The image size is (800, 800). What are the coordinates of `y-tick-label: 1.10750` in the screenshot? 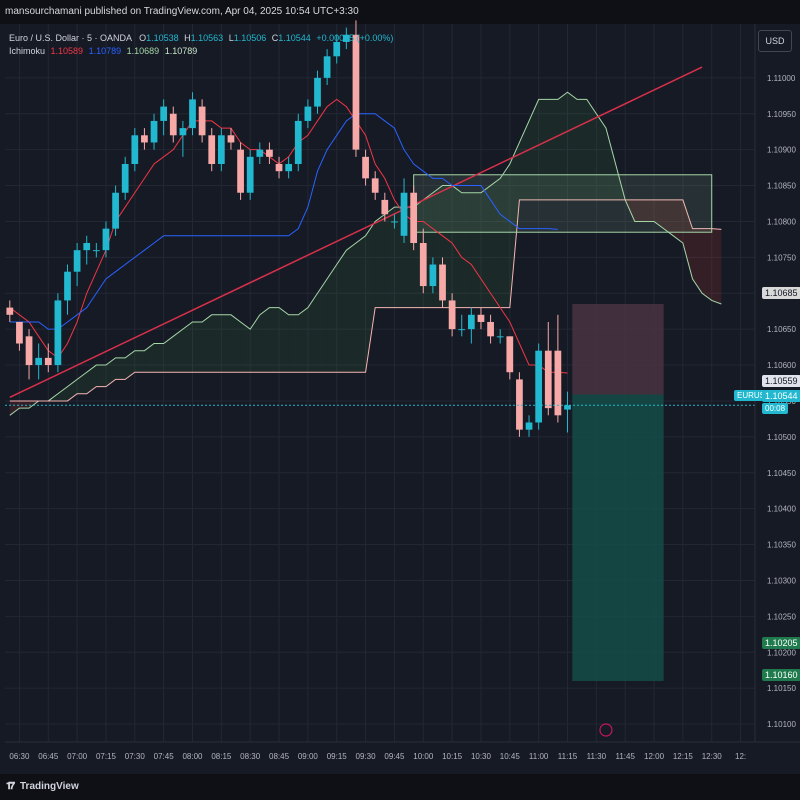 It's located at (781, 257).